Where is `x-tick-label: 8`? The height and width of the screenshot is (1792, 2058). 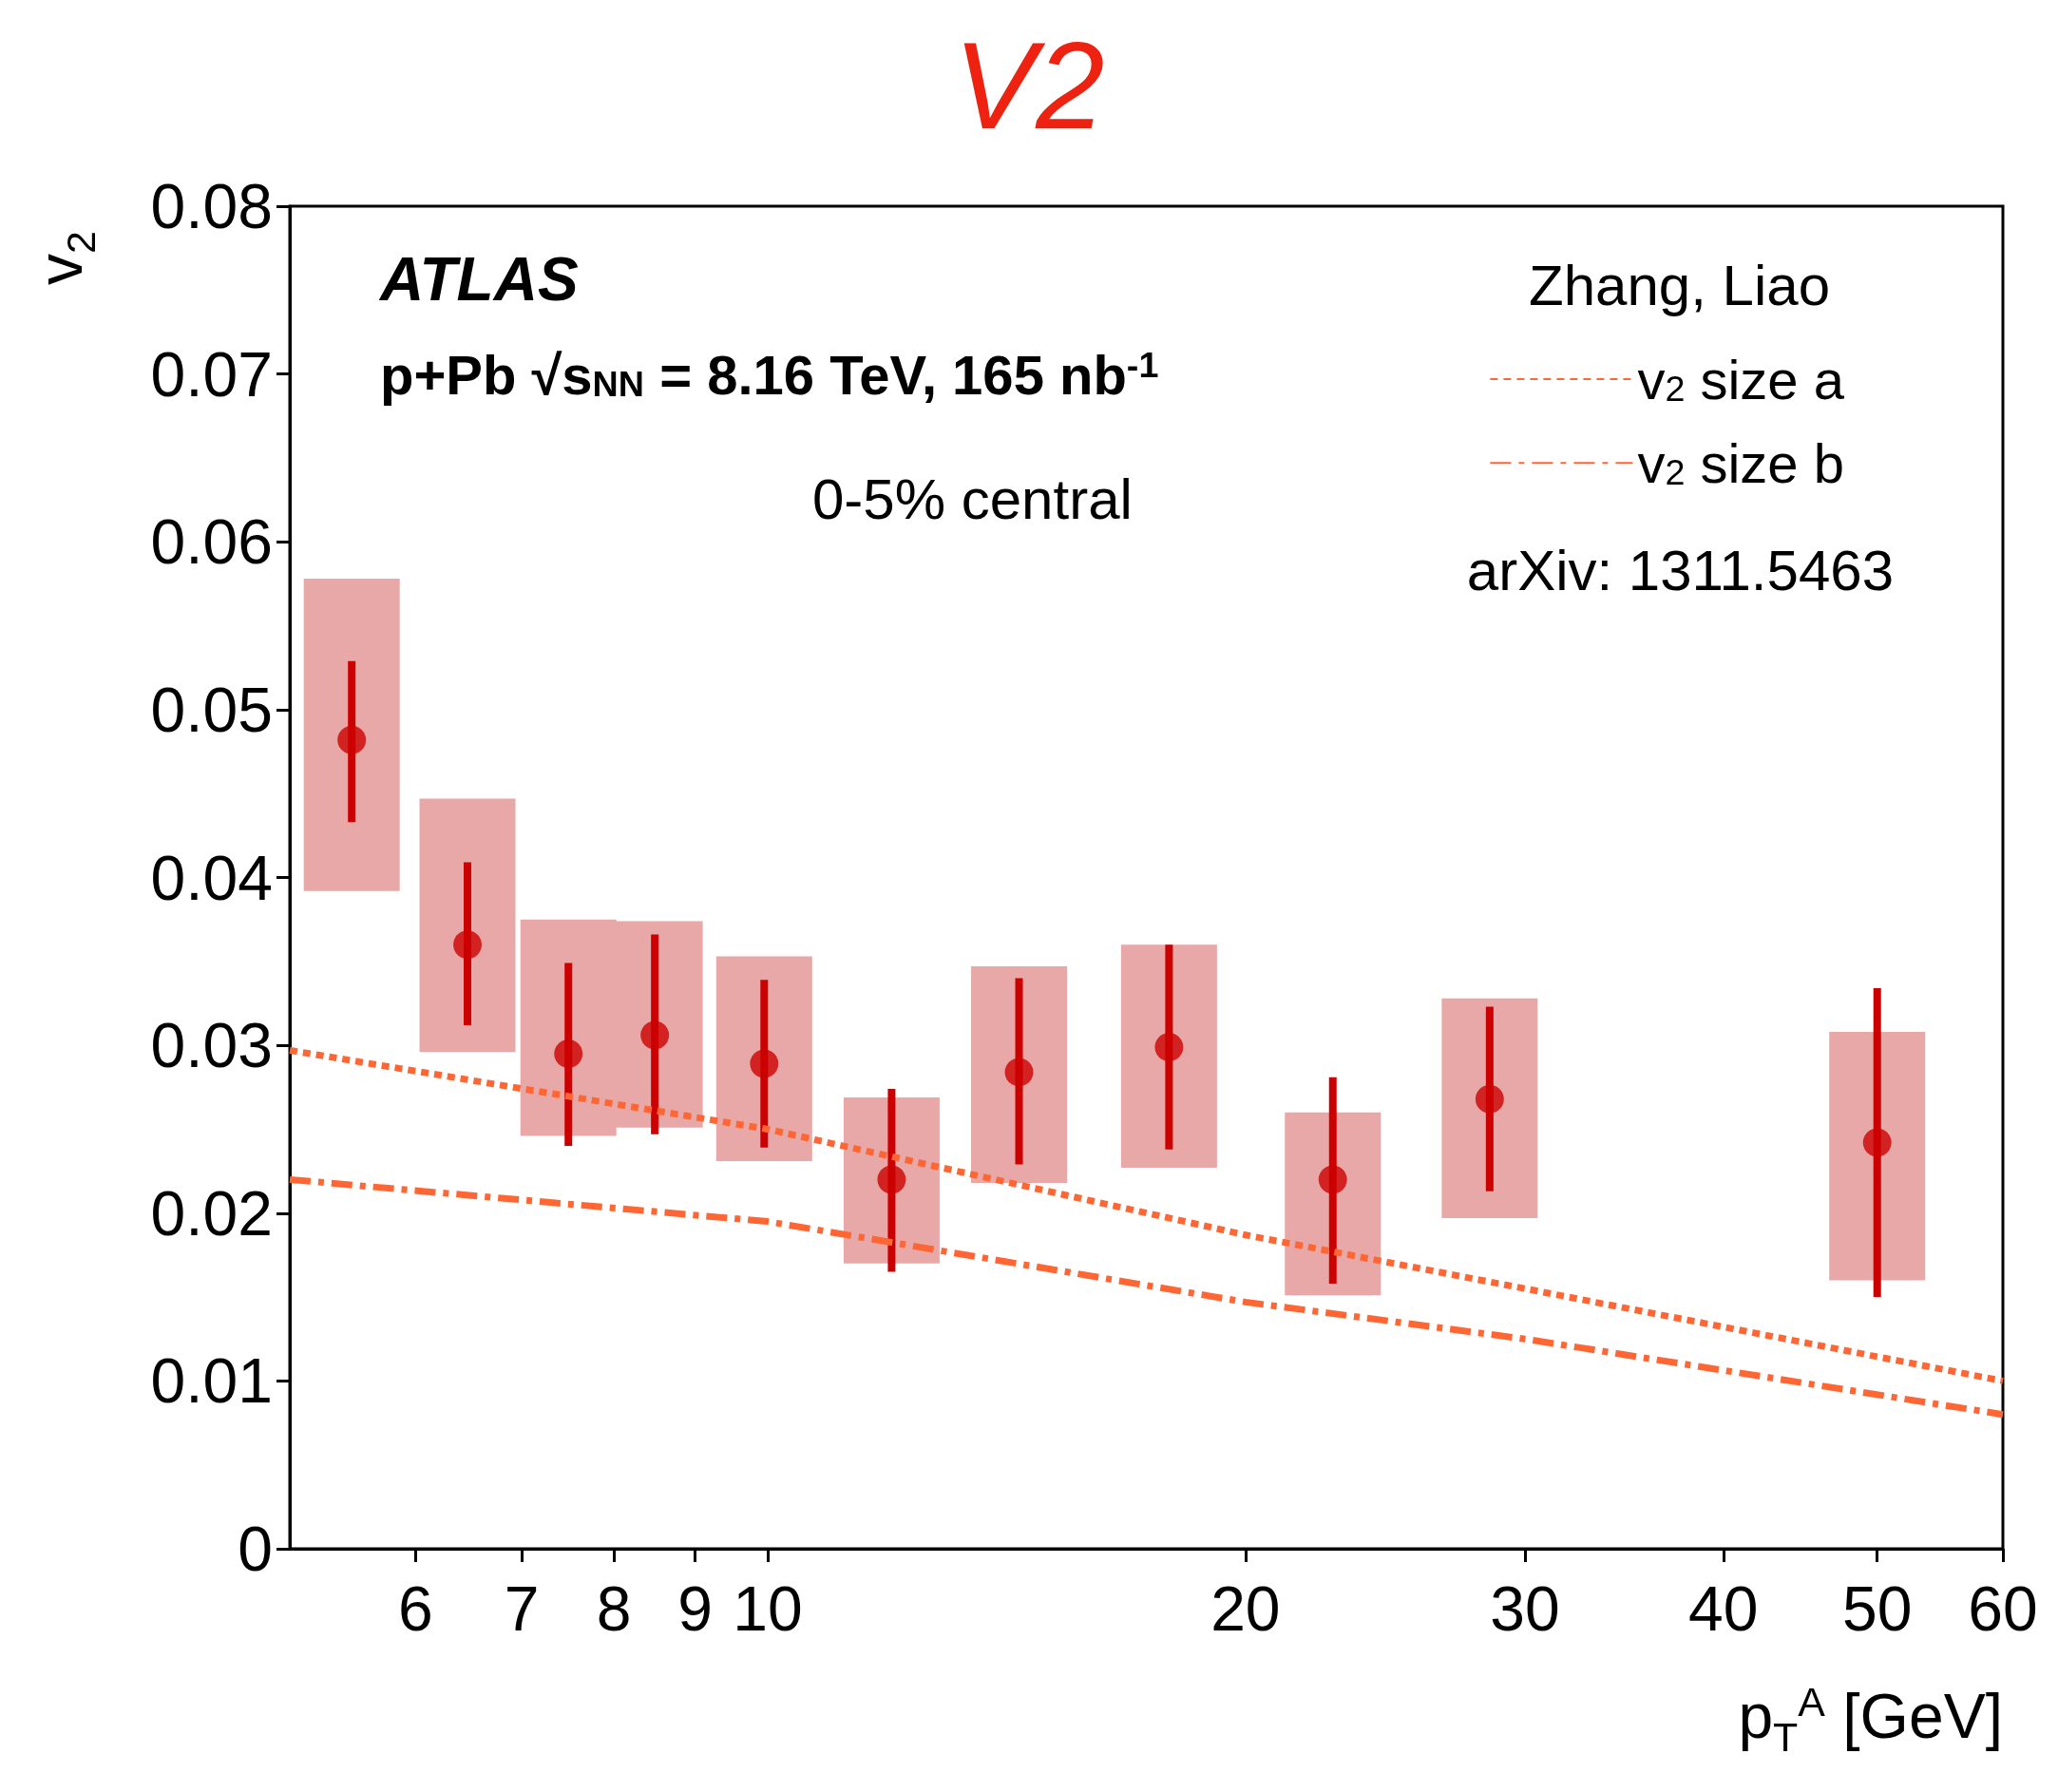 x-tick-label: 8 is located at coordinates (614, 1608).